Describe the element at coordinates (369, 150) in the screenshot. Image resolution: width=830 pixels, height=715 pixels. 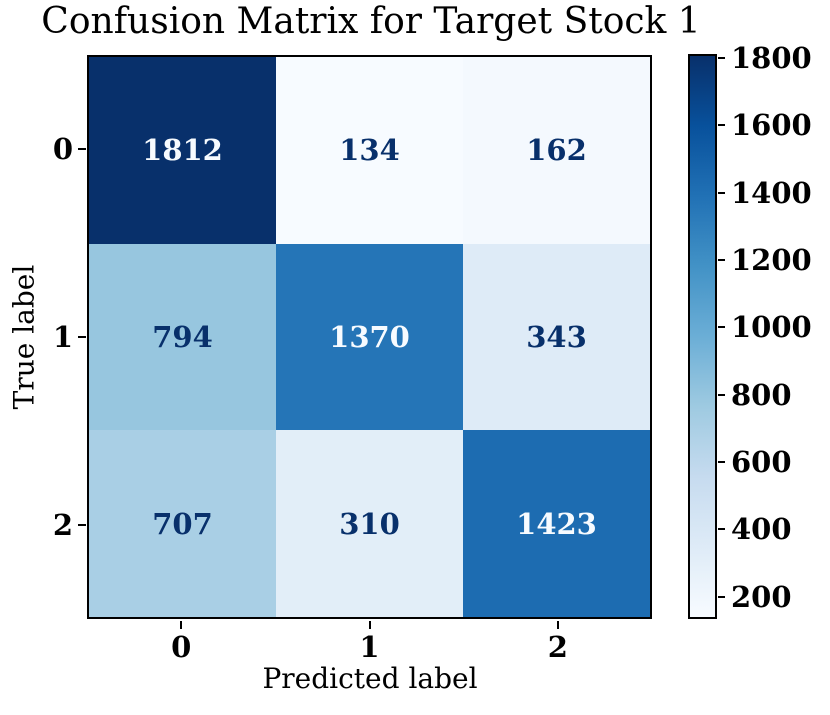
I see `matrix-cell-r0c1: 134` at that location.